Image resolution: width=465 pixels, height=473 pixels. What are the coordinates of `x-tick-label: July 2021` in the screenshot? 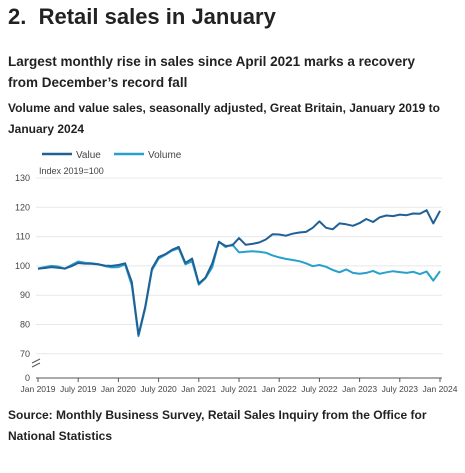 It's located at (239, 389).